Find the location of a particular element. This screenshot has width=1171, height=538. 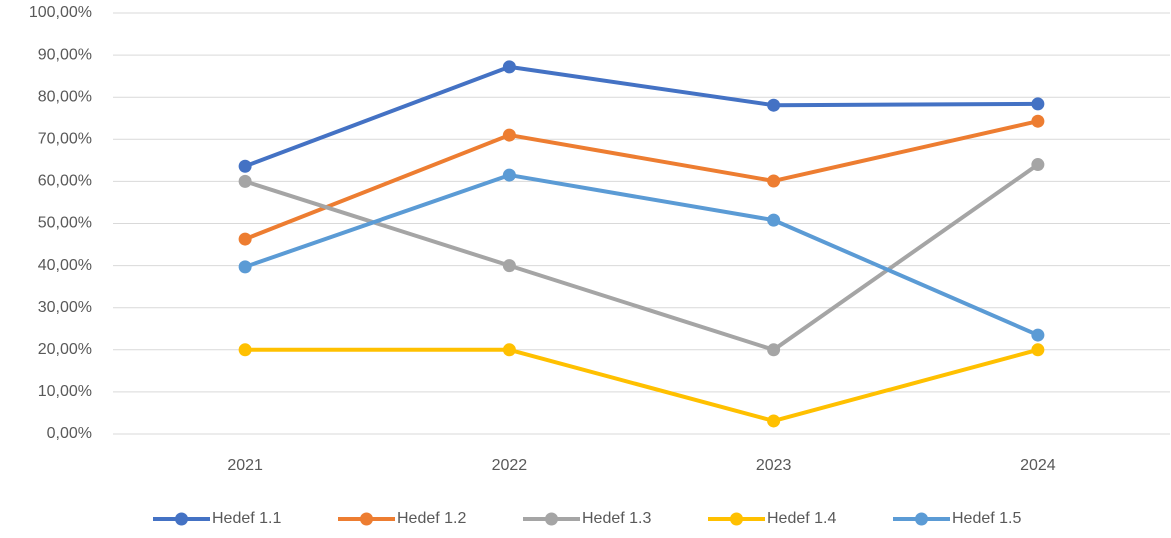

legend-label: Hedef 1.1 is located at coordinates (246, 518).